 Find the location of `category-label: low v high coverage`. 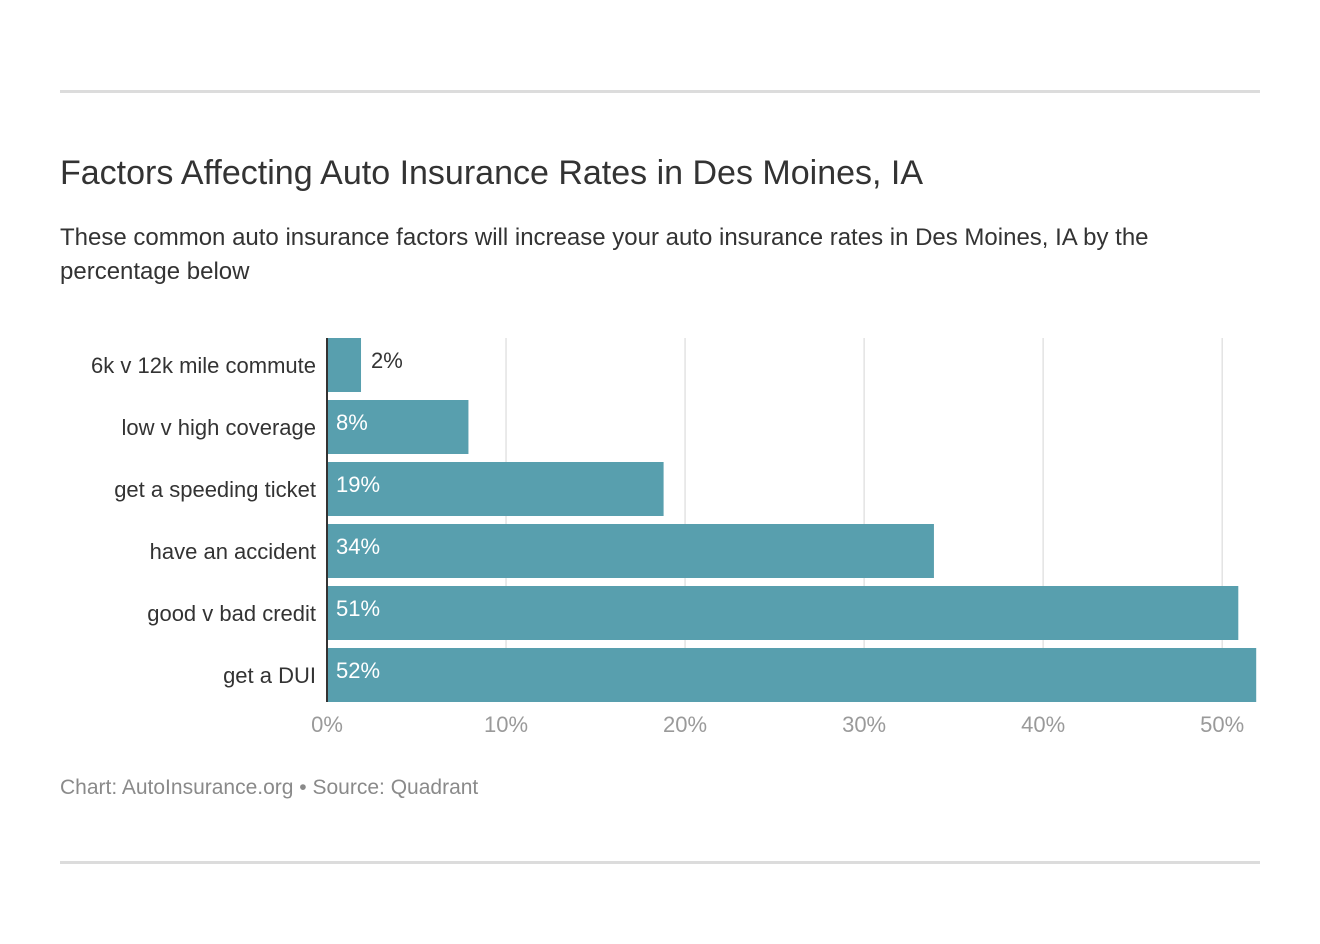

category-label: low v high coverage is located at coordinates (219, 427).